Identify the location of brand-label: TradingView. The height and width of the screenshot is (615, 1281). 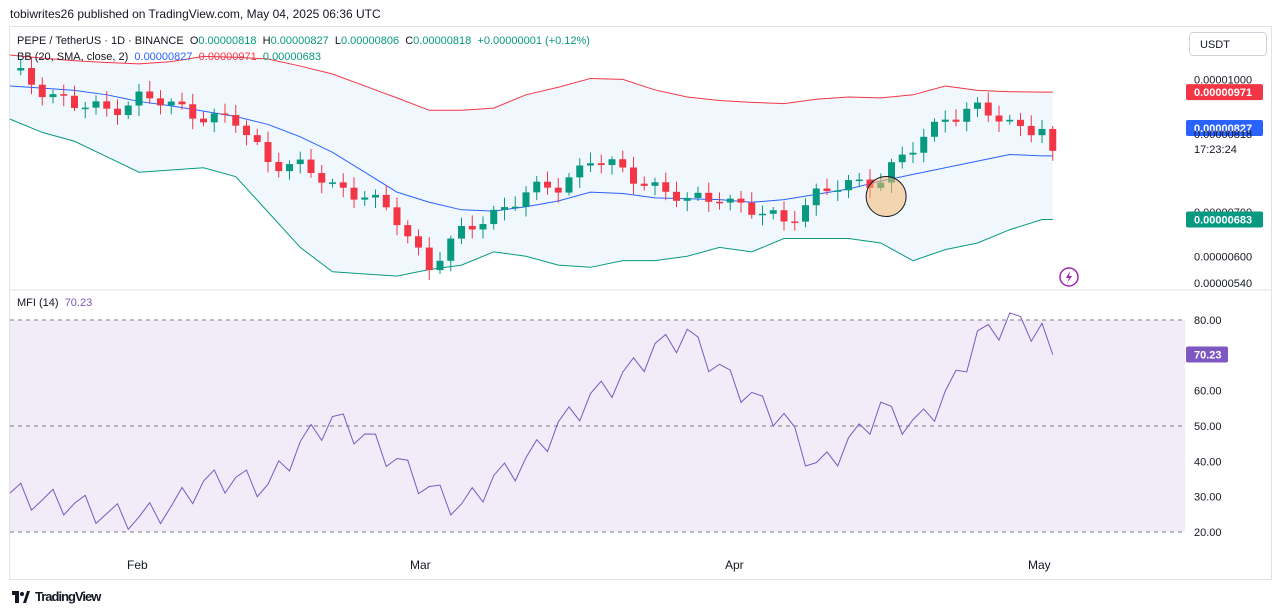
(68, 596).